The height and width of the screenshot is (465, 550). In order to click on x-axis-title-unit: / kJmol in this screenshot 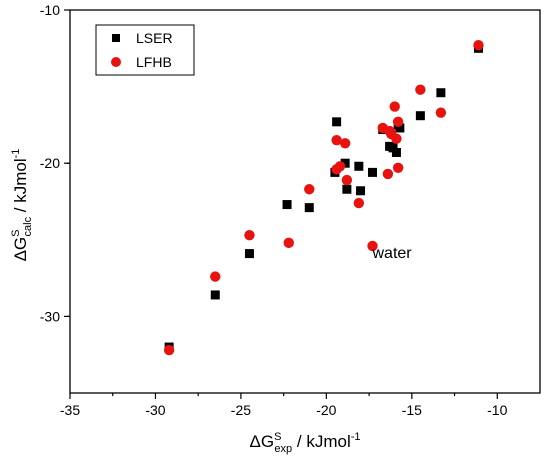, I will do `click(321, 441)`.